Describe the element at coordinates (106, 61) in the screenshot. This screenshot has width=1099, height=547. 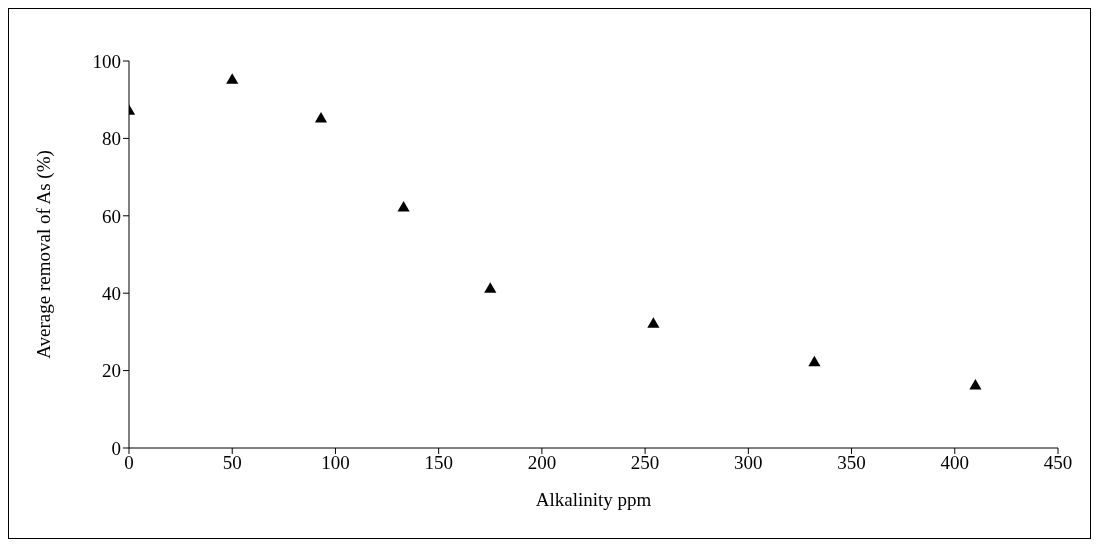
I see `y-tick-label: 100` at that location.